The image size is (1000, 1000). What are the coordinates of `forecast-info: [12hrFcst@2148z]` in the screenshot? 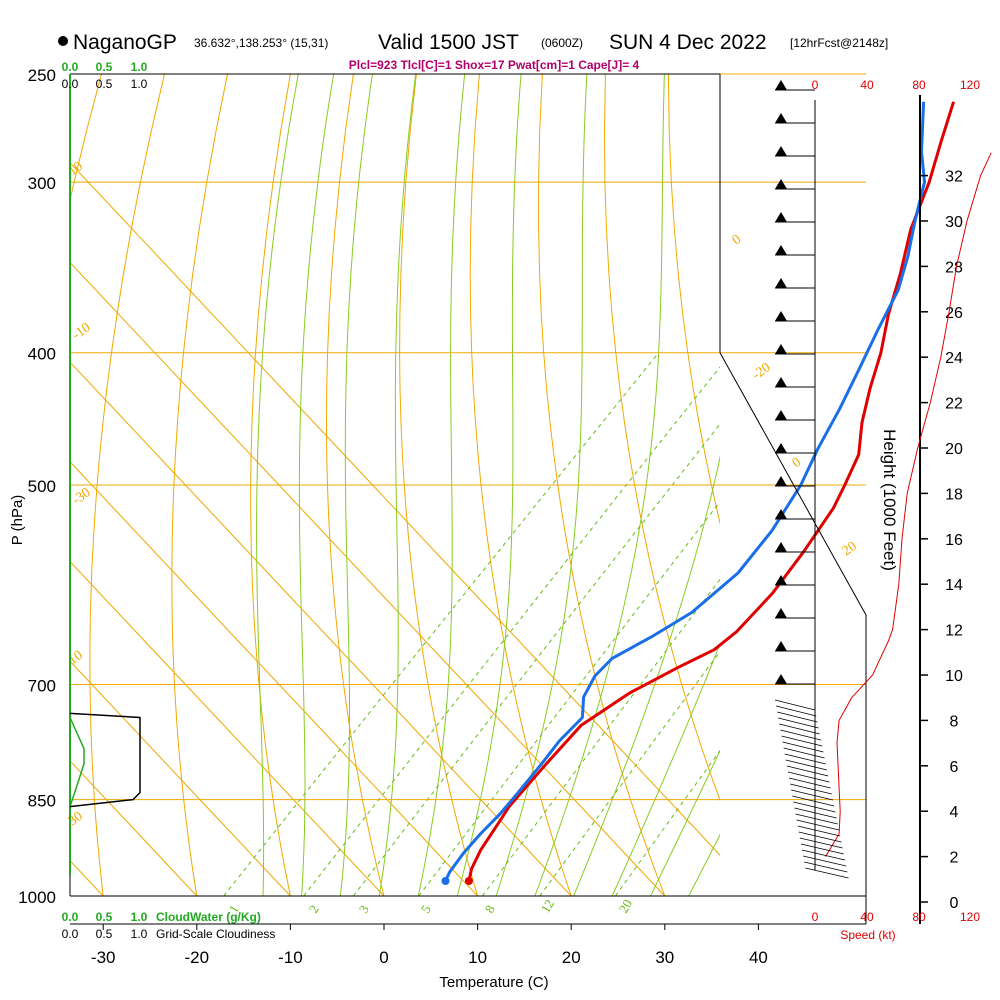 It's located at (839, 43).